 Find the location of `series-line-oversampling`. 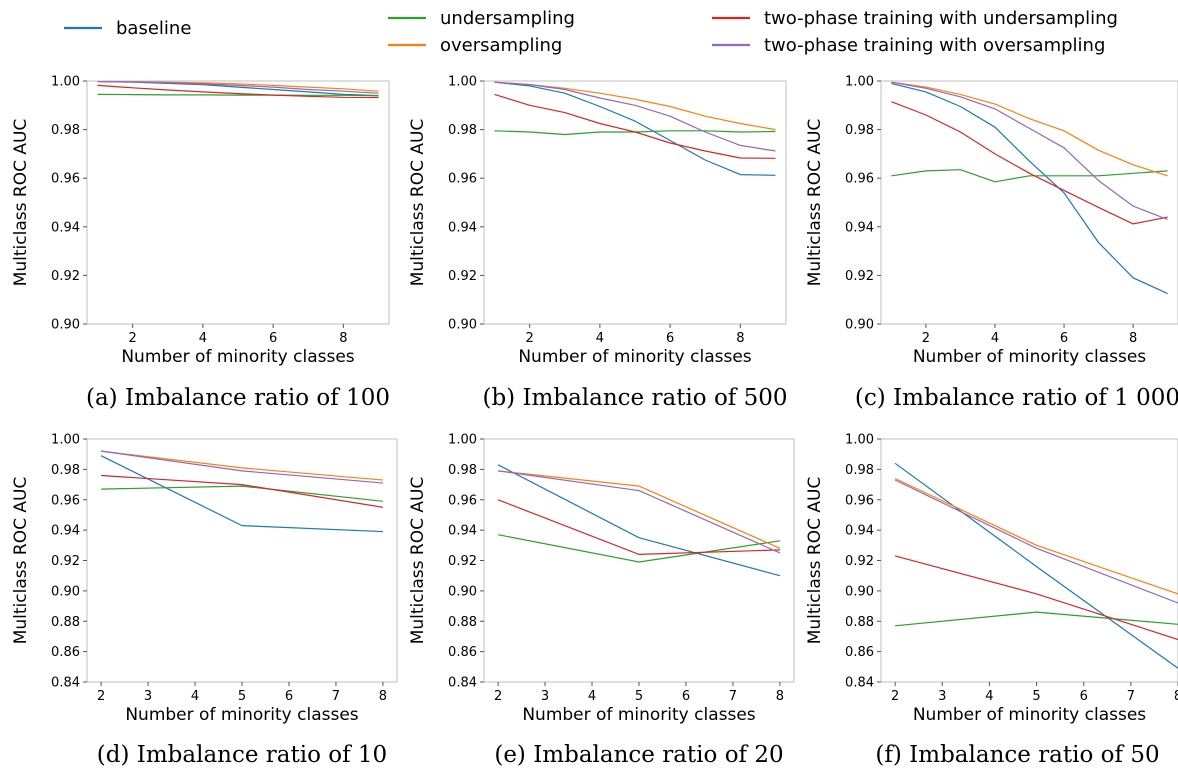

series-line-oversampling is located at coordinates (1036, 536).